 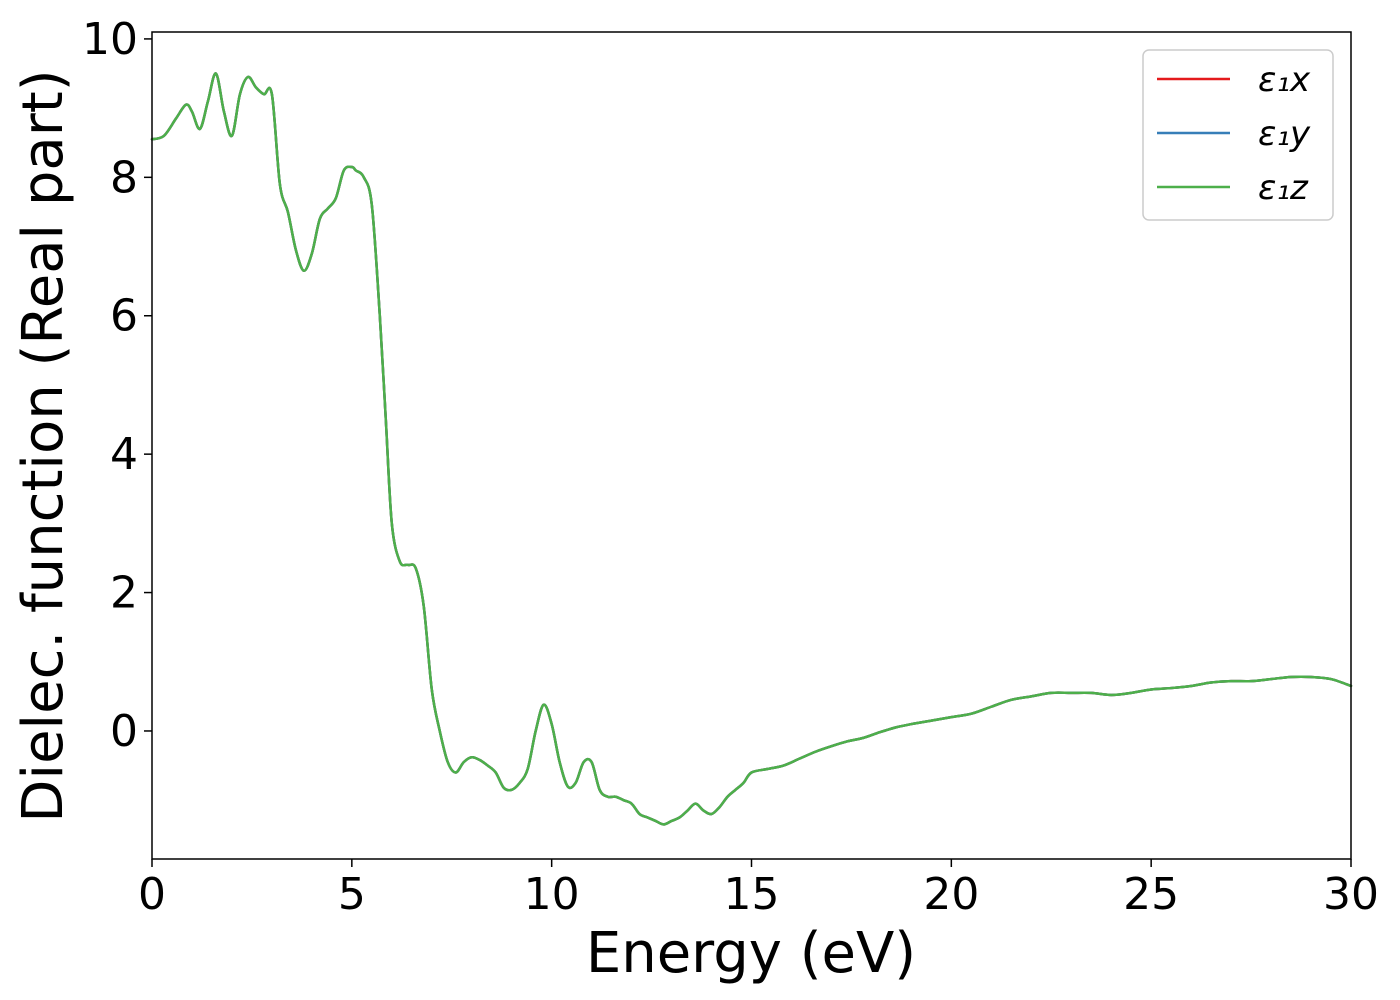 I want to click on x-tick-label: 25, so click(x=1151, y=894).